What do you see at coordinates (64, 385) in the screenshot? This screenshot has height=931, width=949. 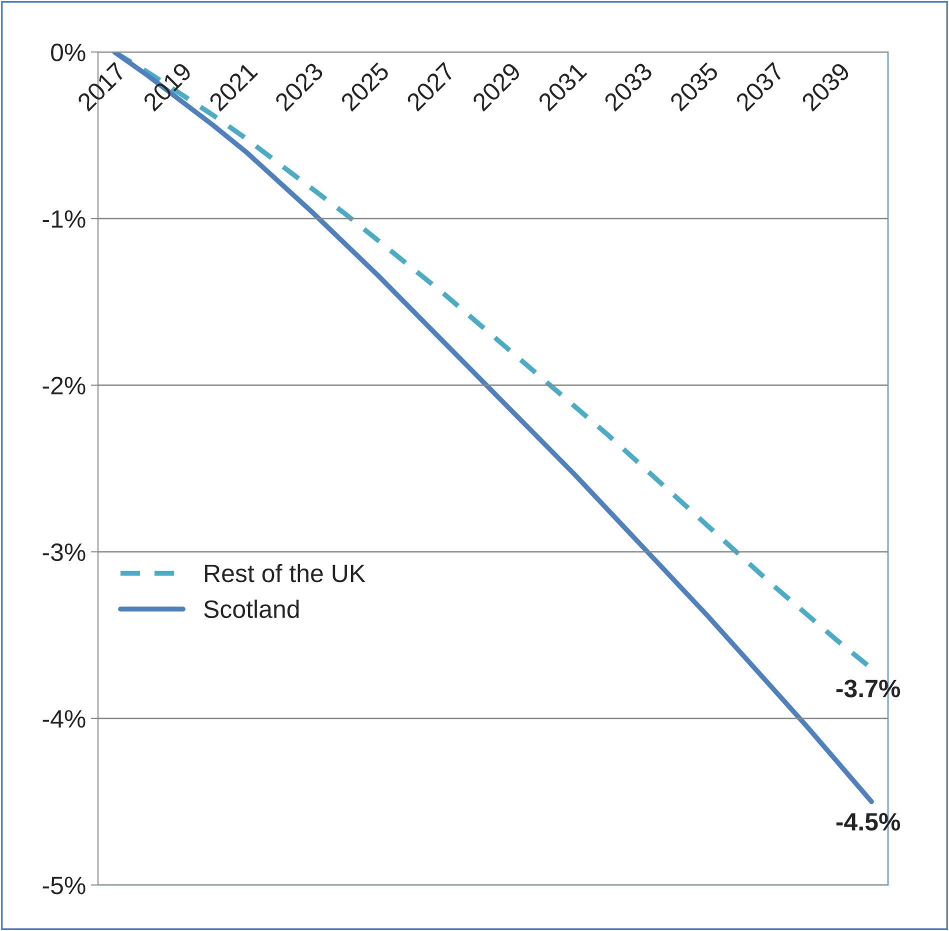 I see `y-tick-label: -2%` at bounding box center [64, 385].